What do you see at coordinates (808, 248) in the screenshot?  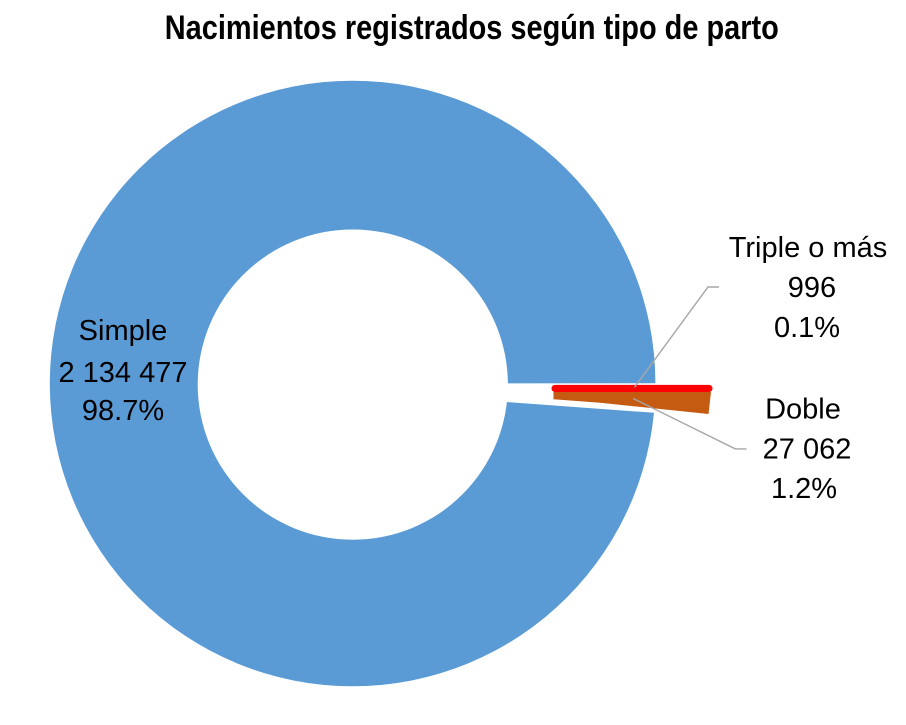 I see `svg-text: Triple o más` at bounding box center [808, 248].